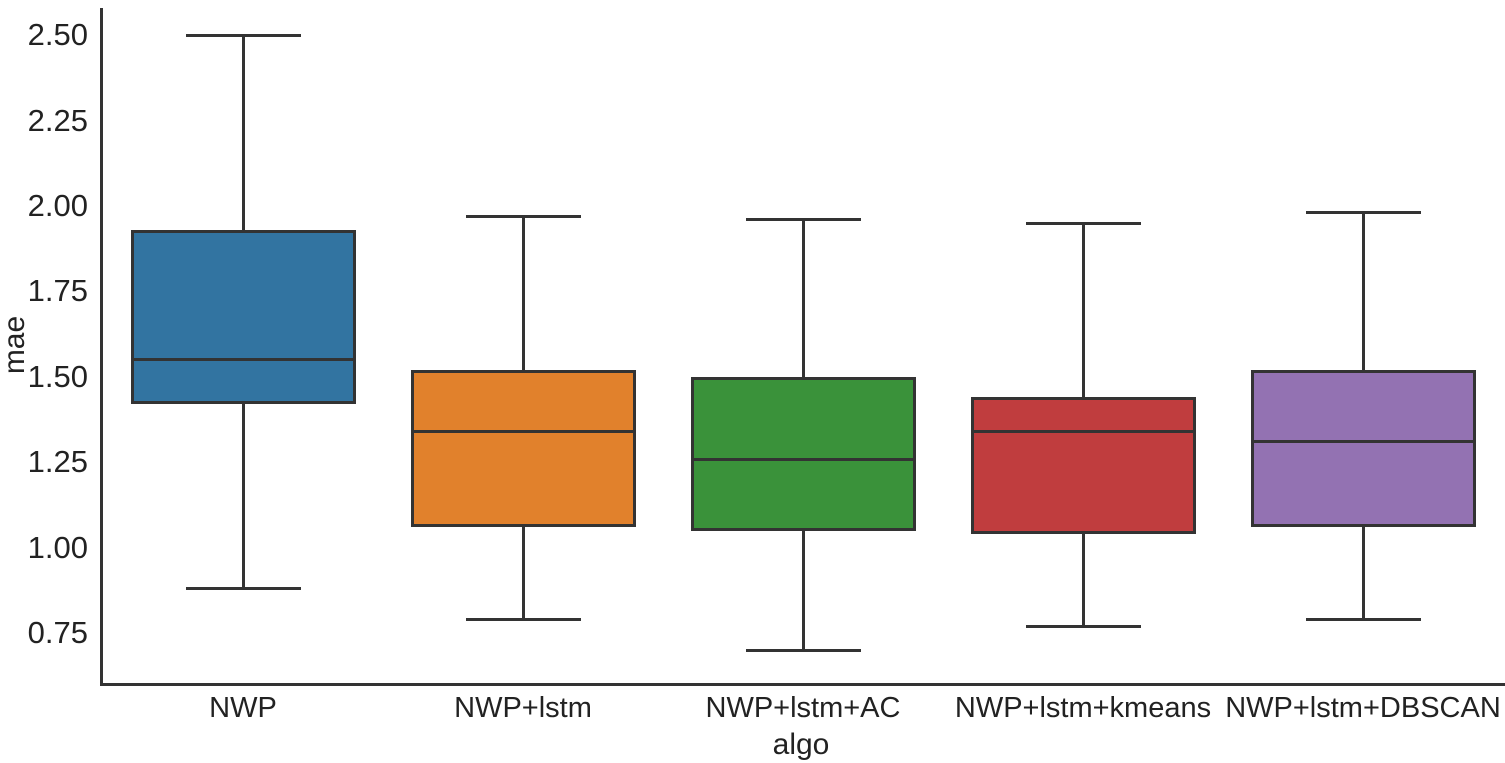  What do you see at coordinates (1363, 449) in the screenshot?
I see `box-nwp-lstm-dbscan` at bounding box center [1363, 449].